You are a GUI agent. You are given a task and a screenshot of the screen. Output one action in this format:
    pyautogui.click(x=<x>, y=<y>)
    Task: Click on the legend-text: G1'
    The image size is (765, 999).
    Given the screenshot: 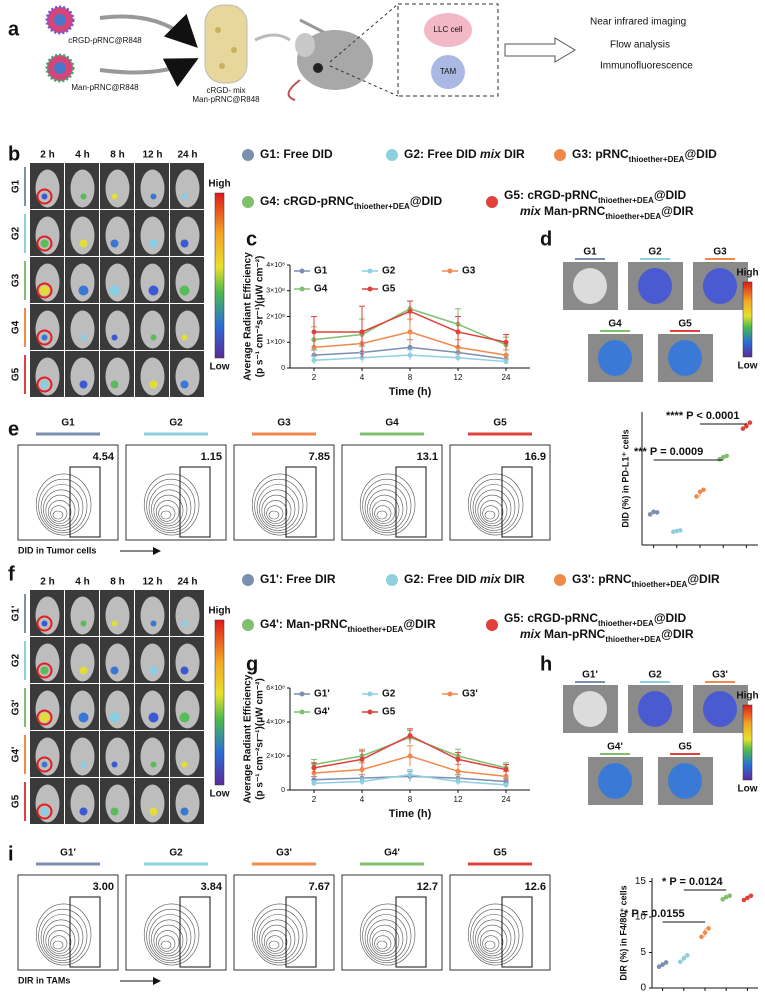 What is the action you would take?
    pyautogui.click(x=322, y=694)
    